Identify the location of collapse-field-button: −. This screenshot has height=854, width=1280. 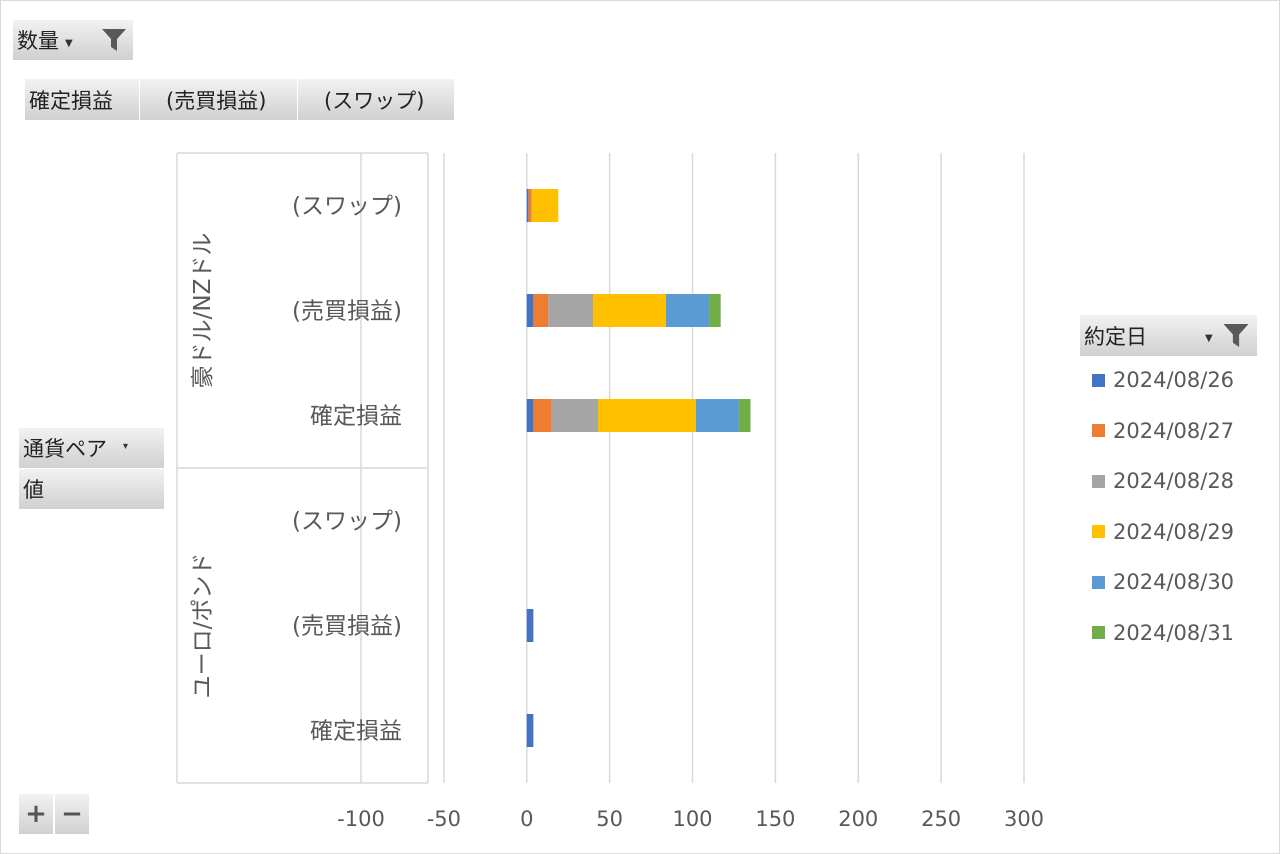
(72, 814).